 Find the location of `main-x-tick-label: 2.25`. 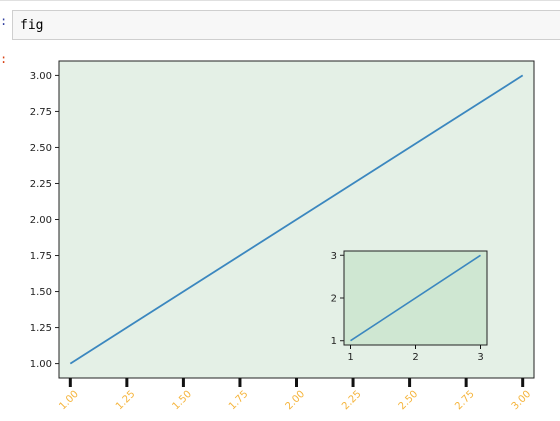

main-x-tick-label: 2.25 is located at coordinates (352, 401).